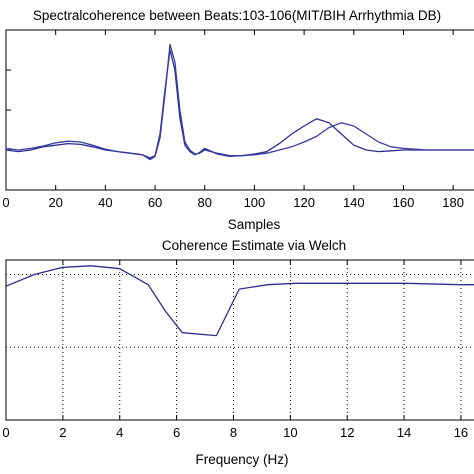 This screenshot has width=474, height=474. What do you see at coordinates (453, 202) in the screenshot?
I see `x-tick-label: 180` at bounding box center [453, 202].